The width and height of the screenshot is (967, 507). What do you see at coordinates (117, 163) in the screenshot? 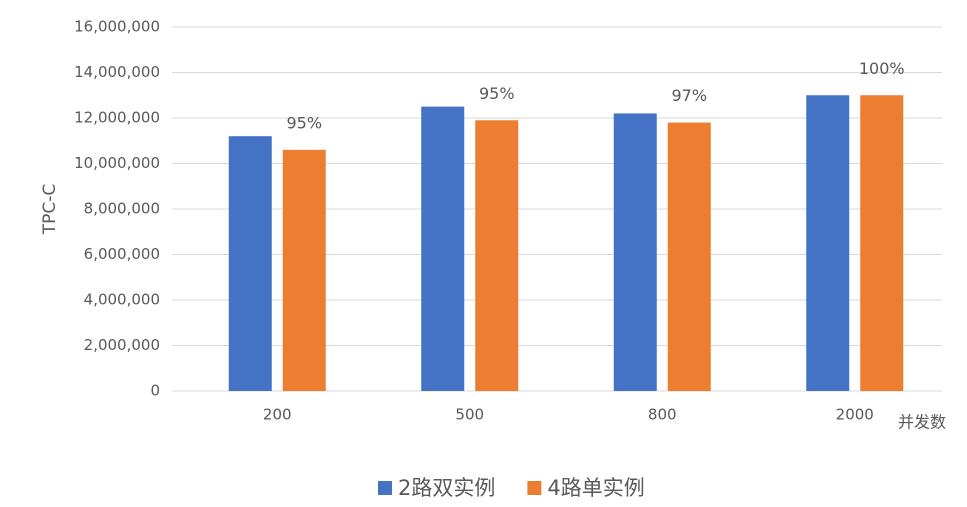
I see `y-tick-label: 10,000,000` at bounding box center [117, 163].